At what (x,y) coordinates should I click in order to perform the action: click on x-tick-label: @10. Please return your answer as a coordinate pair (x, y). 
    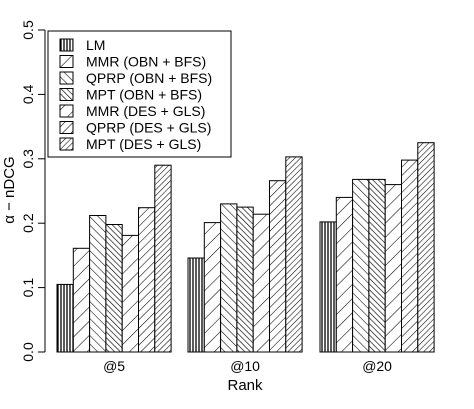
    Looking at the image, I should click on (245, 366).